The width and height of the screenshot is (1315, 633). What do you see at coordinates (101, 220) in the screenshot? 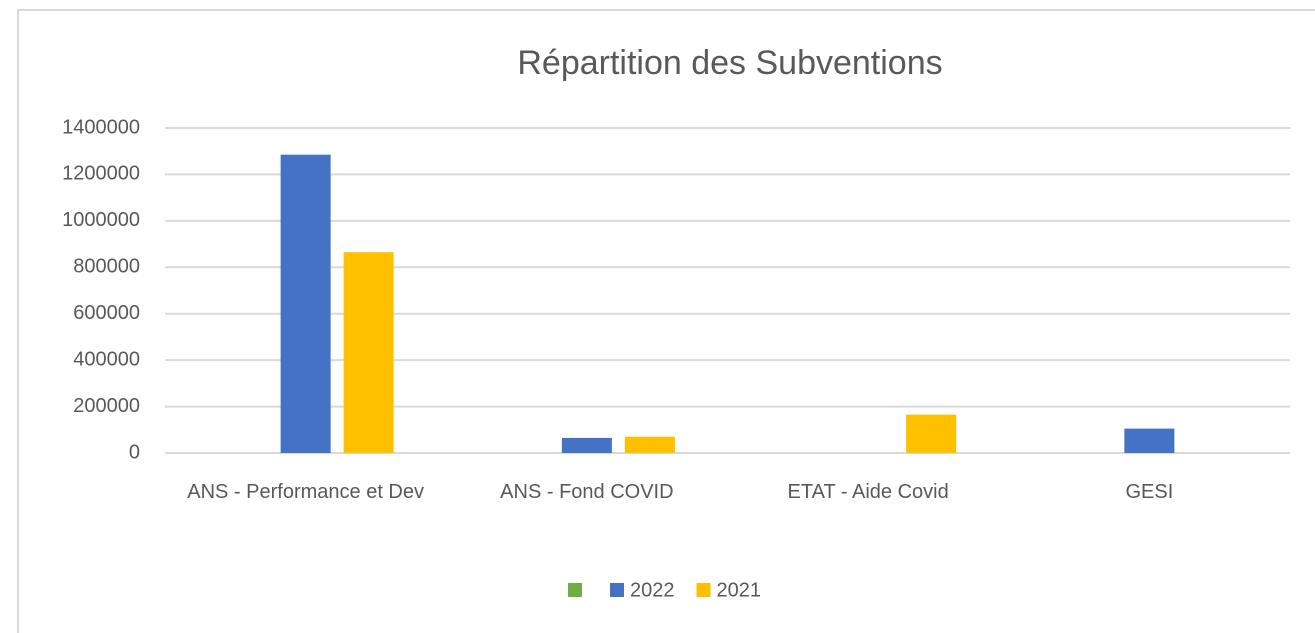
I see `y-tick-label: 1000000` at bounding box center [101, 220].